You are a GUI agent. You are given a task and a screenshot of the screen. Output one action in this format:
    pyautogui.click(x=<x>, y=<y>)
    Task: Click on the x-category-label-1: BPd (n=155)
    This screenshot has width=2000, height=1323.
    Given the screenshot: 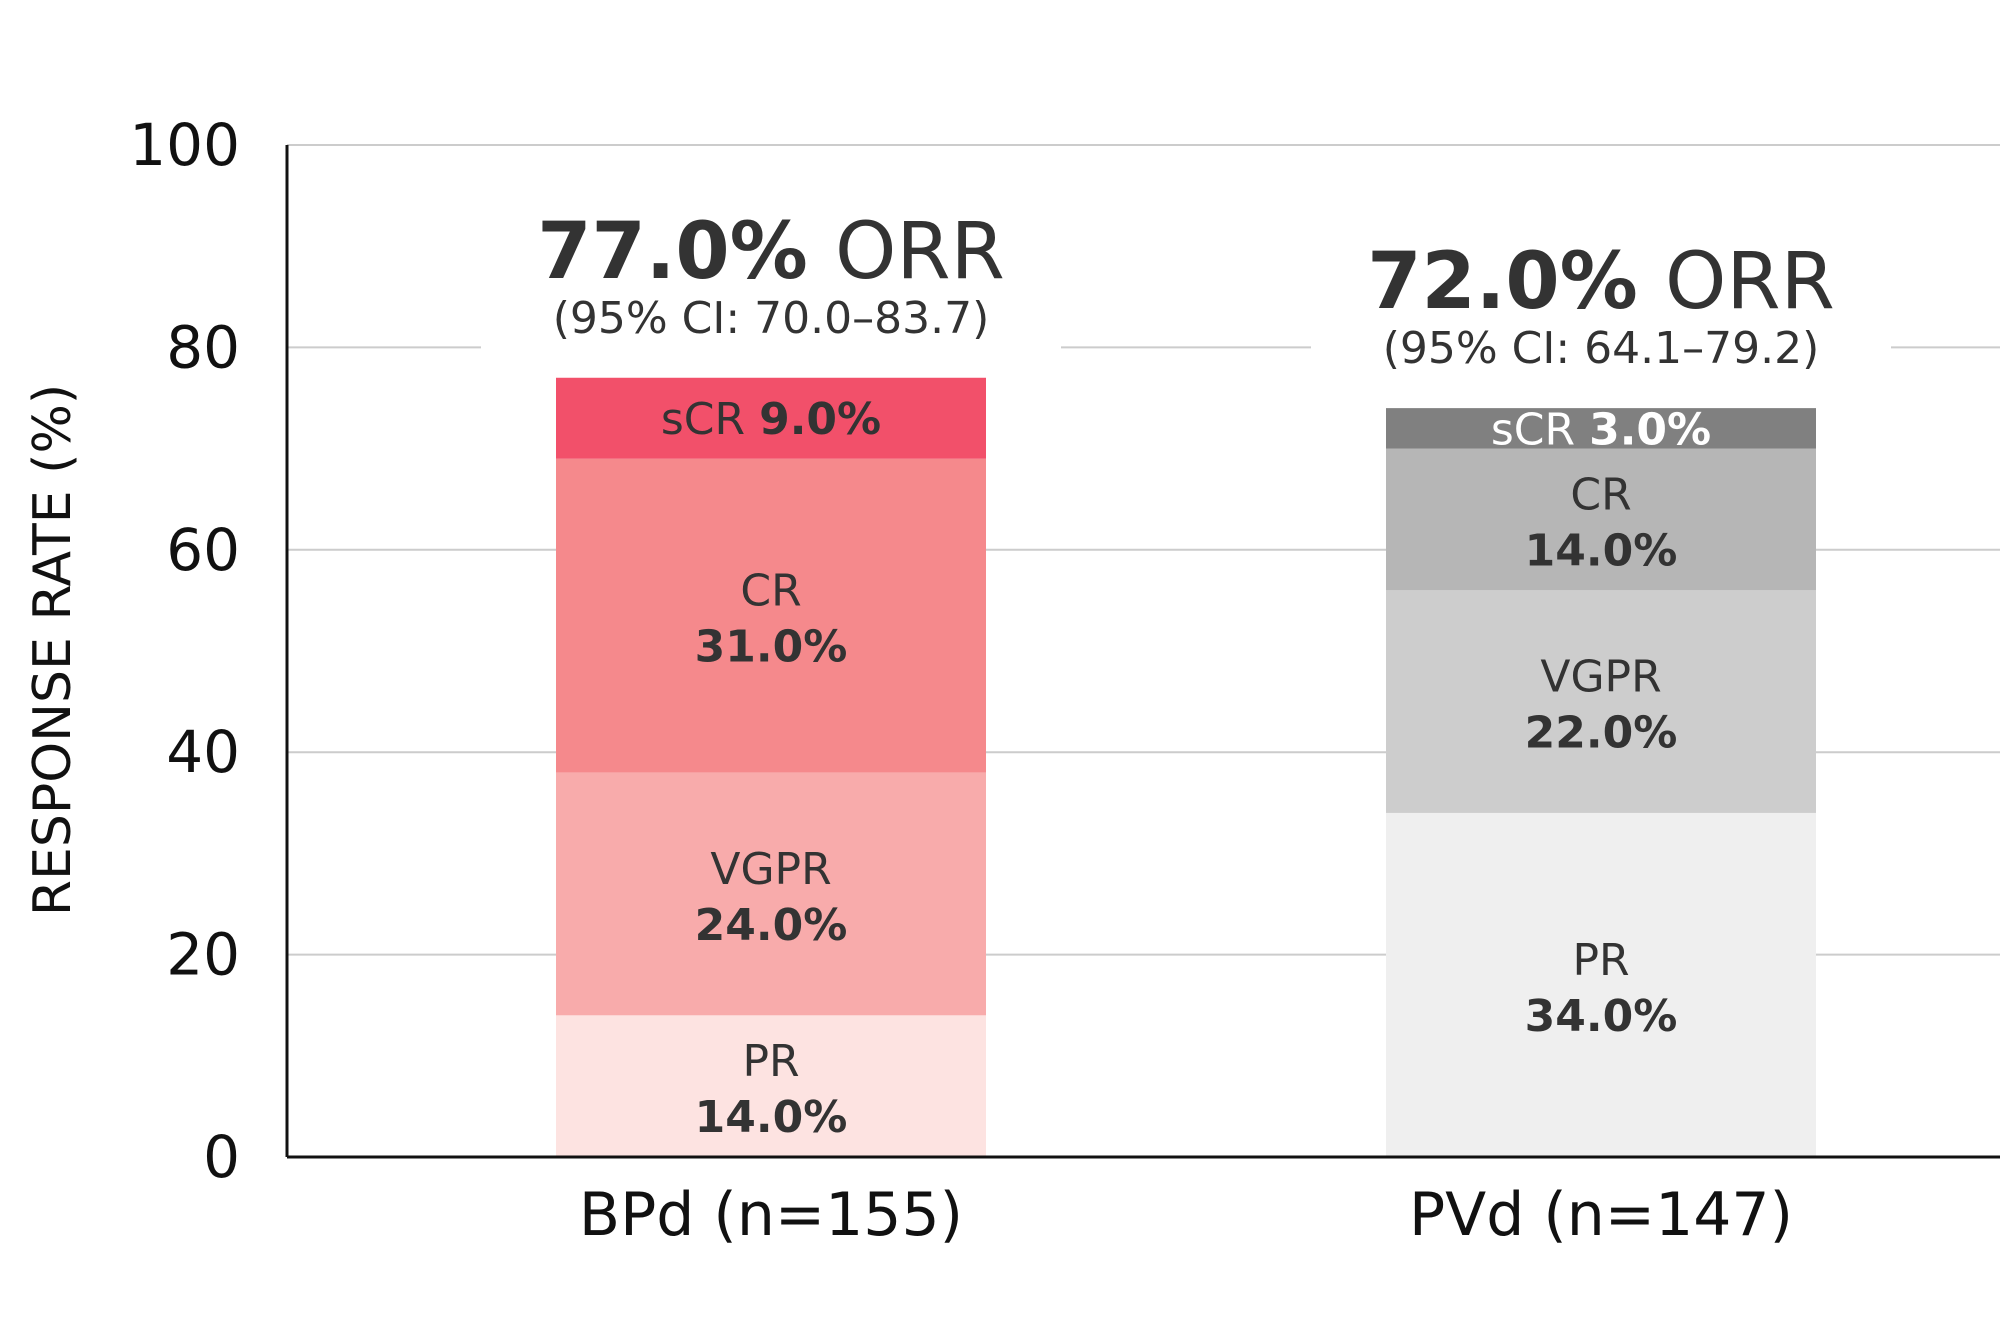 What is the action you would take?
    pyautogui.click(x=771, y=1215)
    